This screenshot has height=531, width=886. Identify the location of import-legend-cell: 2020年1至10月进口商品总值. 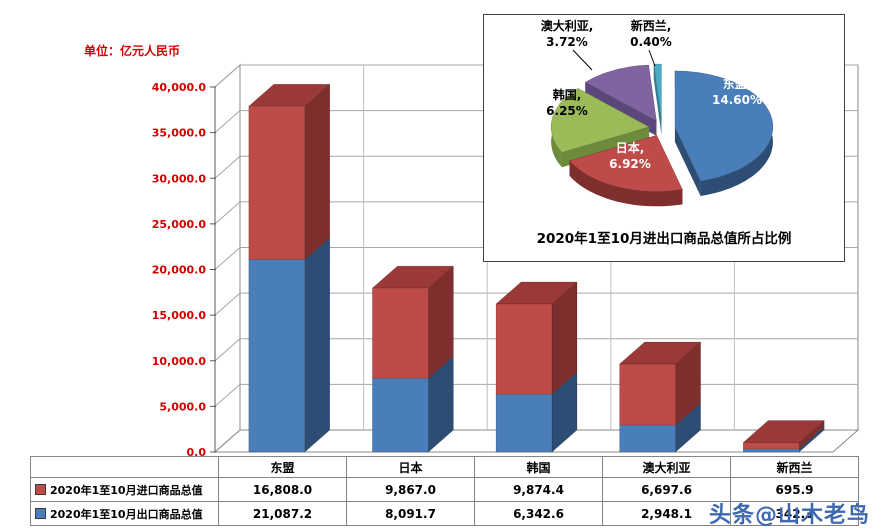
(124, 489).